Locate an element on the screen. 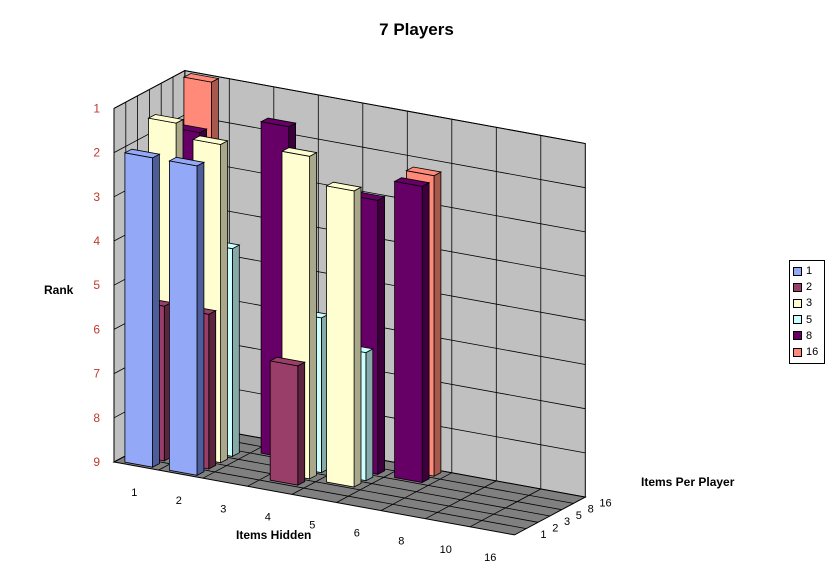 This screenshot has height=570, width=833. x-tick-label: 1 is located at coordinates (134, 493).